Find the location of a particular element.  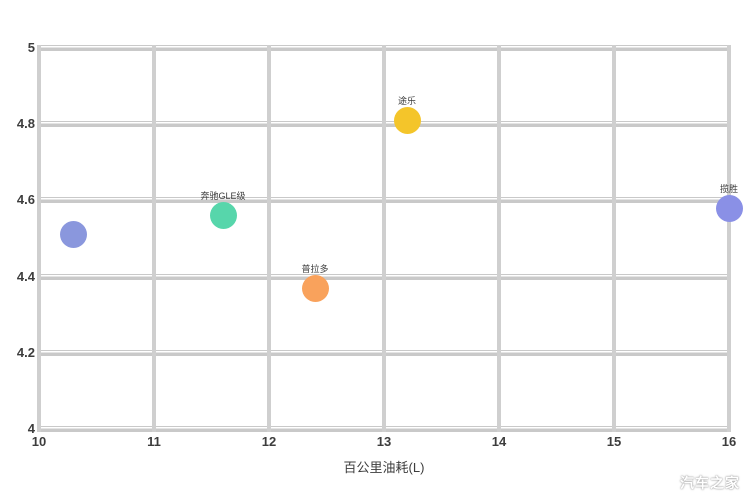

y-axis-tick-label: 4.2 is located at coordinates (25, 352).